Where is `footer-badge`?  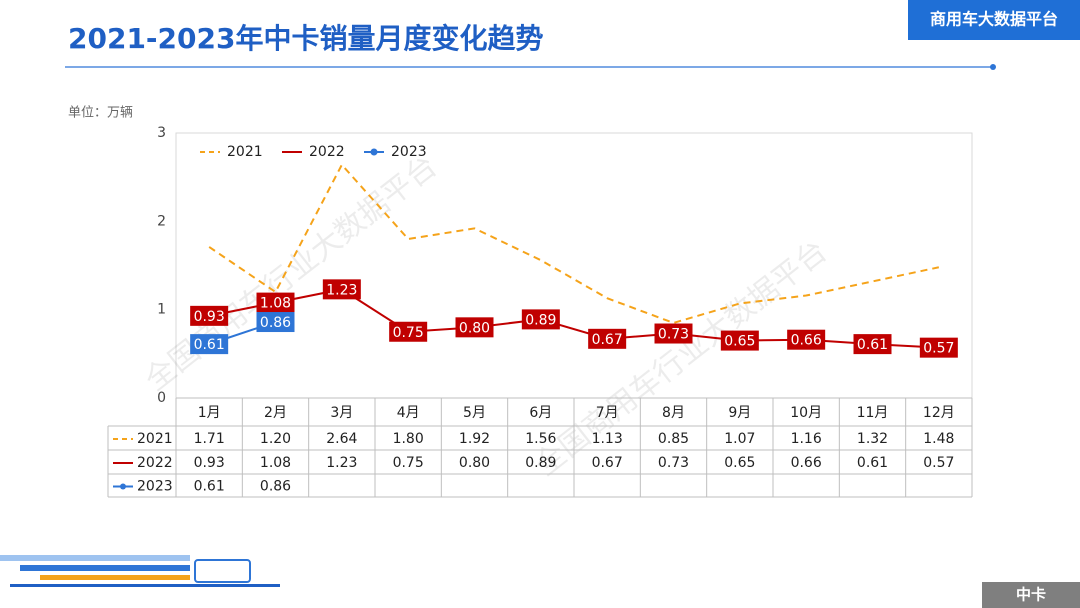 footer-badge is located at coordinates (1031, 595).